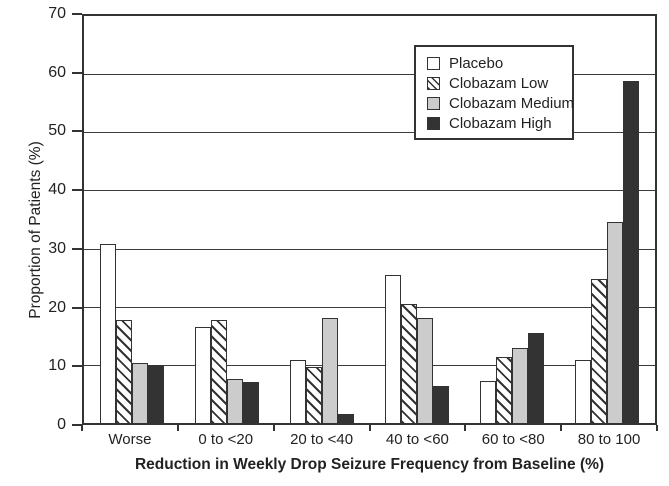  What do you see at coordinates (61, 424) in the screenshot?
I see `y-tick-label: 0` at bounding box center [61, 424].